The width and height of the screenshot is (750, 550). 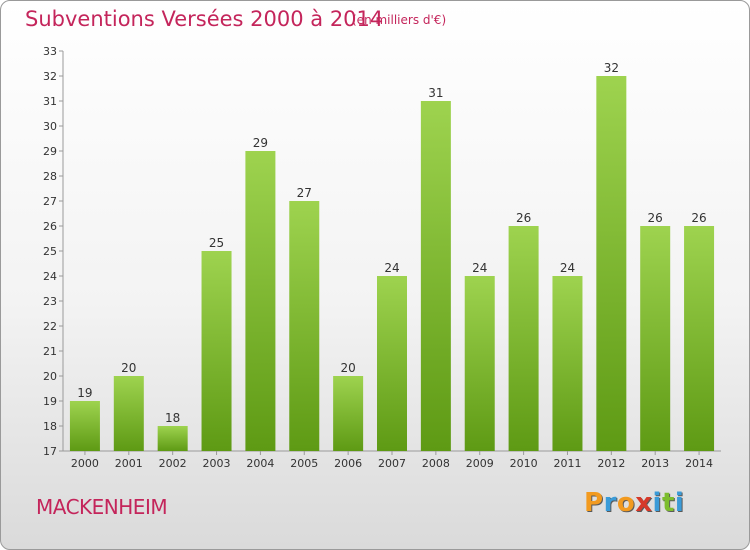 I want to click on x-tick-label: 2000, so click(x=85, y=463).